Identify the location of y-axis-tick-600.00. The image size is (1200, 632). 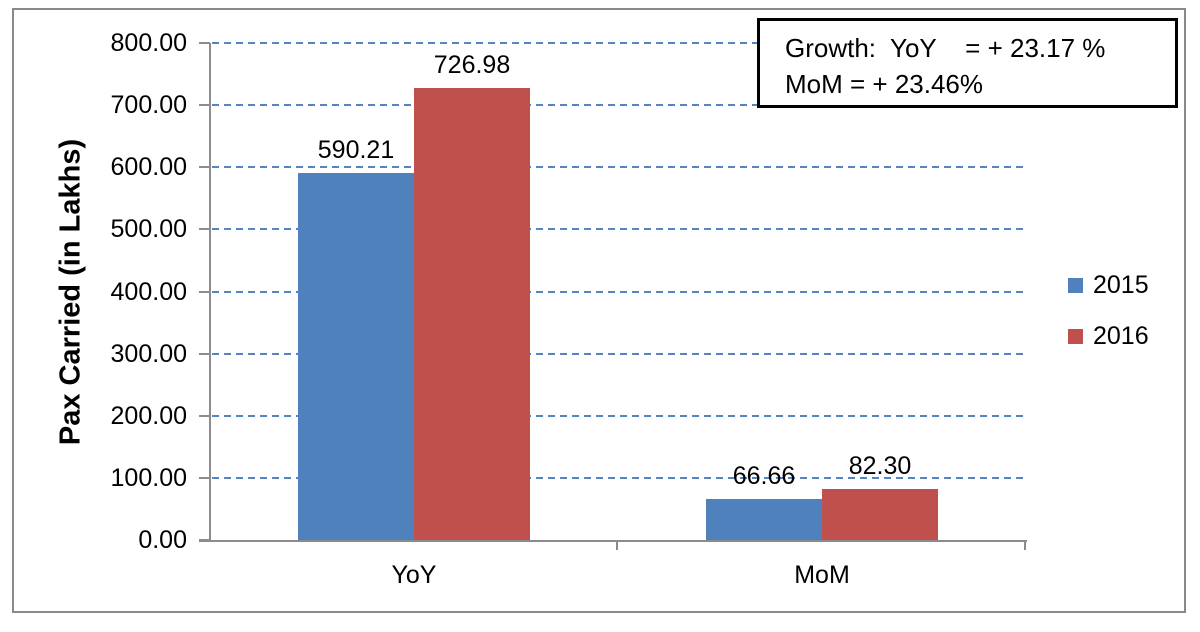
(204, 167).